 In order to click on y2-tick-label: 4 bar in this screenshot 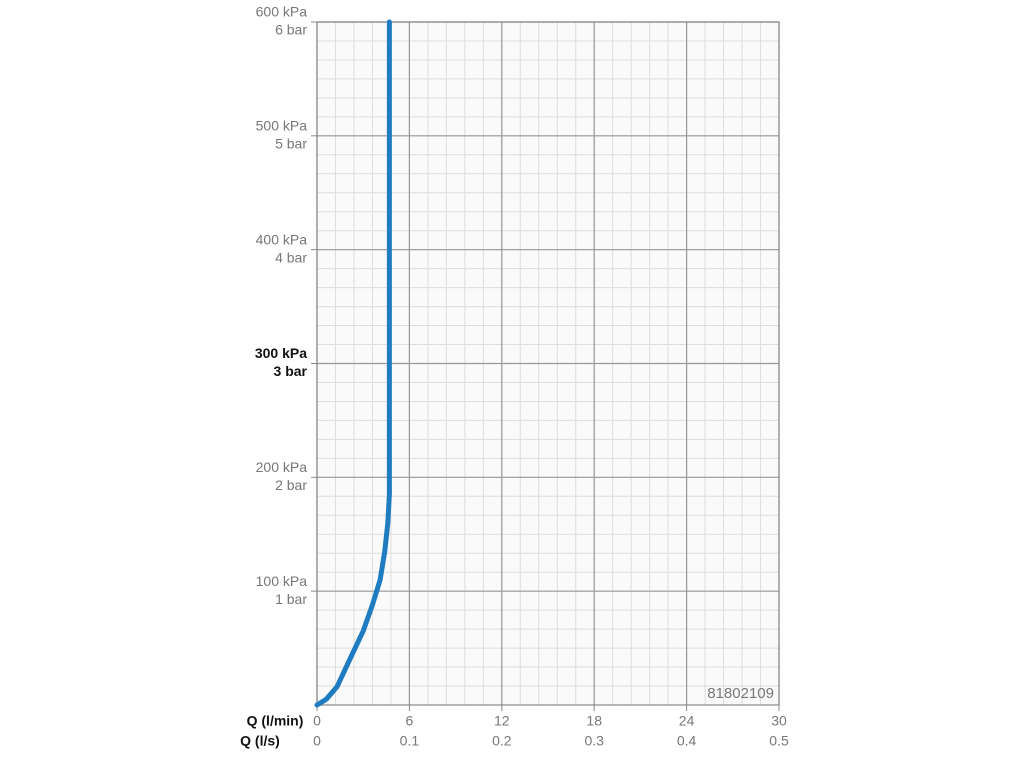, I will do `click(291, 257)`.